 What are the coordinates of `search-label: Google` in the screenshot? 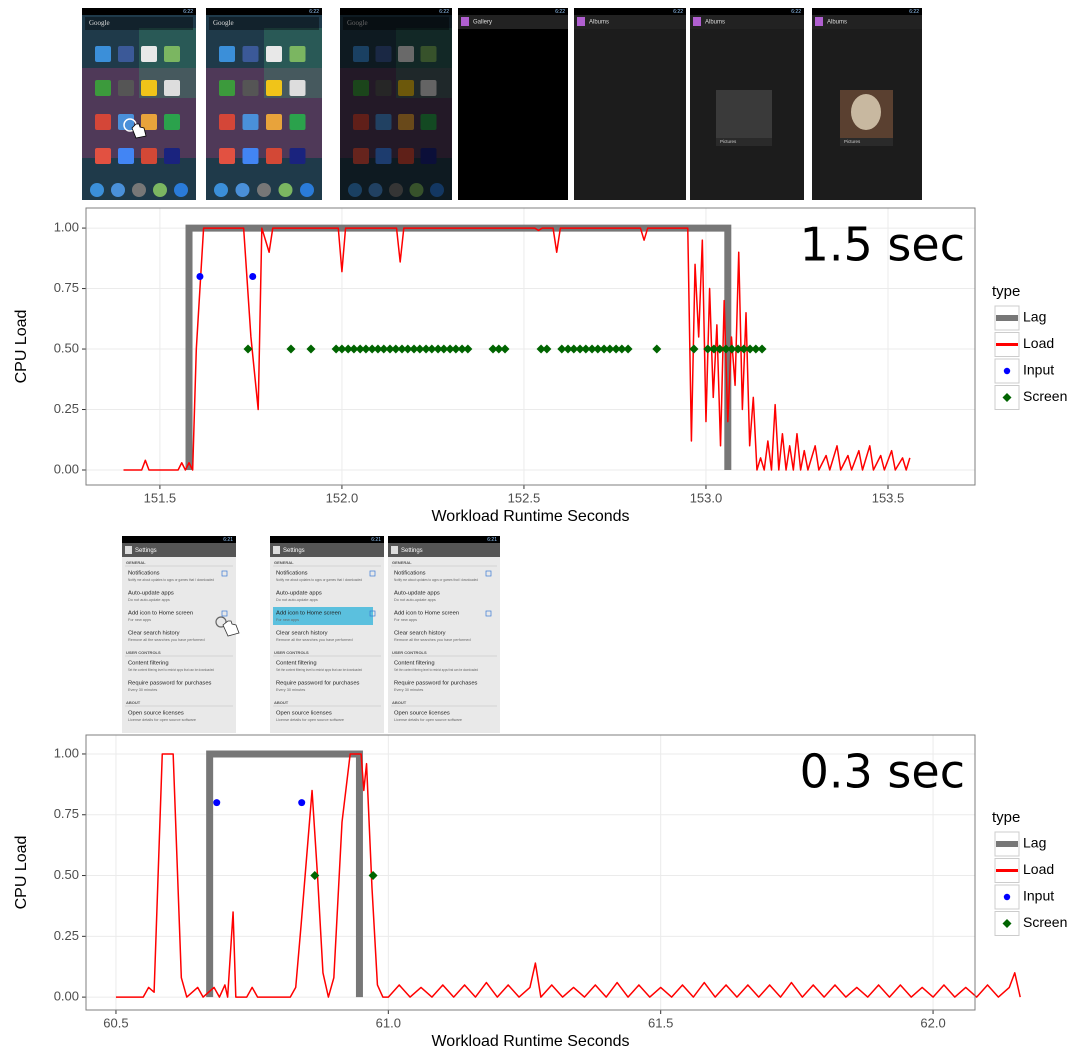 It's located at (223, 23).